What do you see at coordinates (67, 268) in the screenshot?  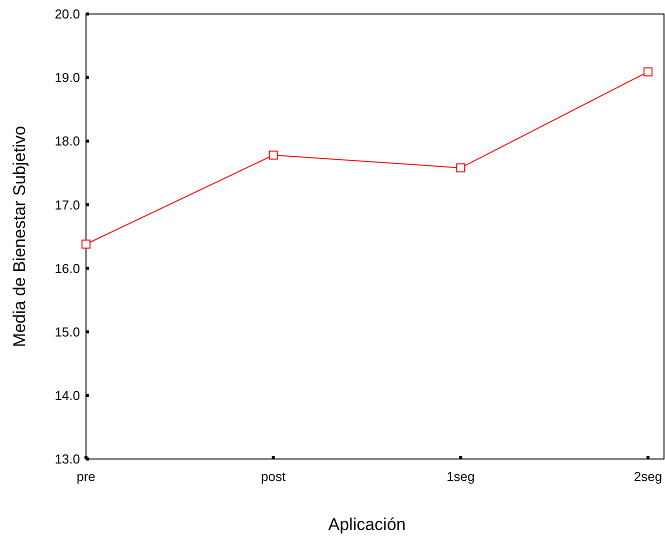 I see `y-tick-label: 16.0` at bounding box center [67, 268].